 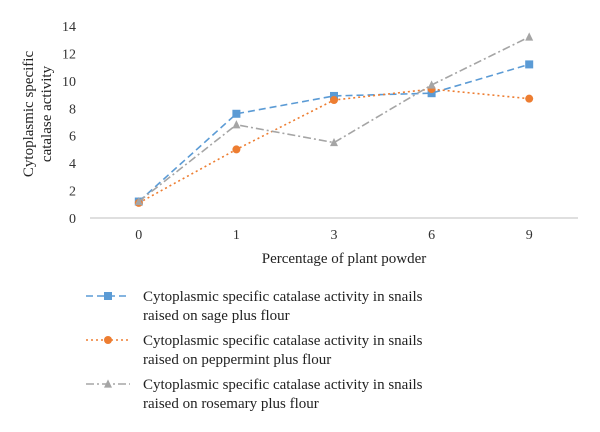 I want to click on y-tick-label: 10, so click(x=69, y=82).